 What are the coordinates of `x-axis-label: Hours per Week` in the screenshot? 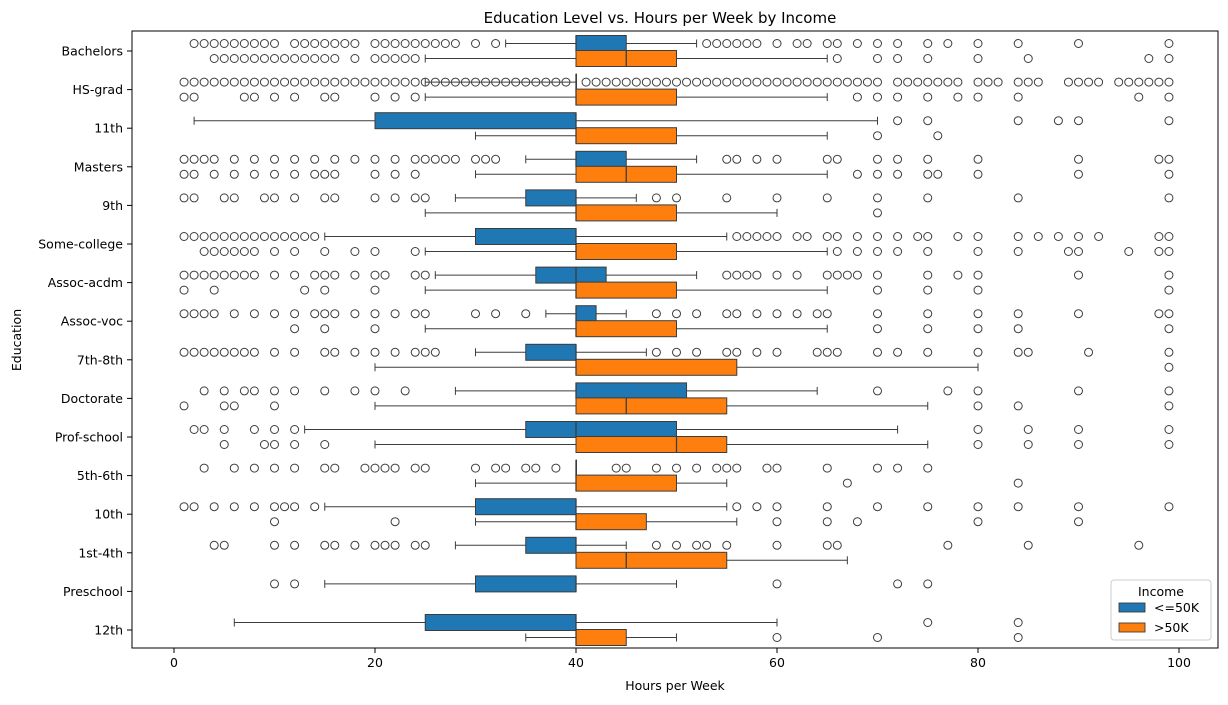 It's located at (675, 685).